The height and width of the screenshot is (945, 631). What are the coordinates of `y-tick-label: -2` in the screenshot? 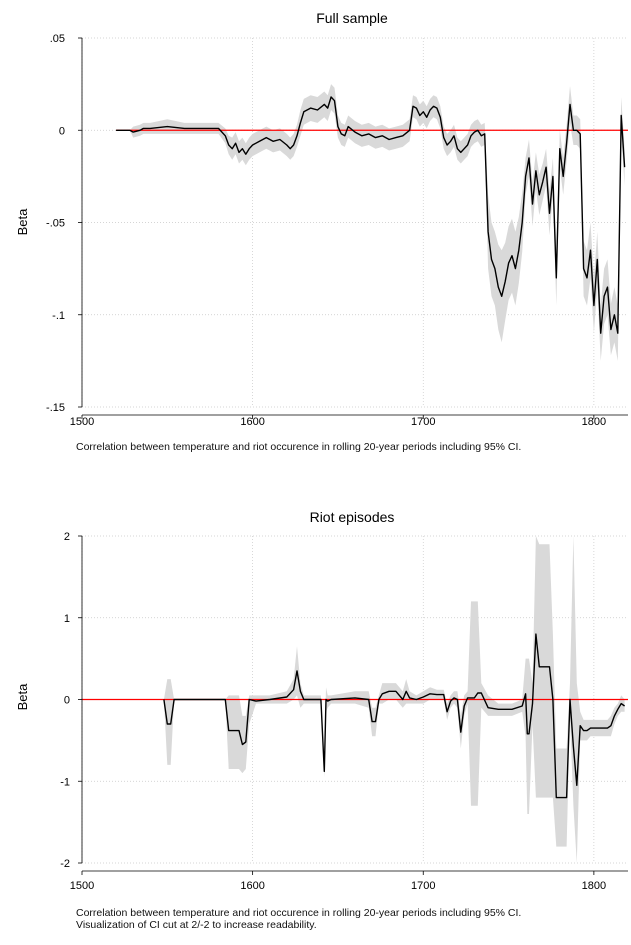 It's located at (65, 864).